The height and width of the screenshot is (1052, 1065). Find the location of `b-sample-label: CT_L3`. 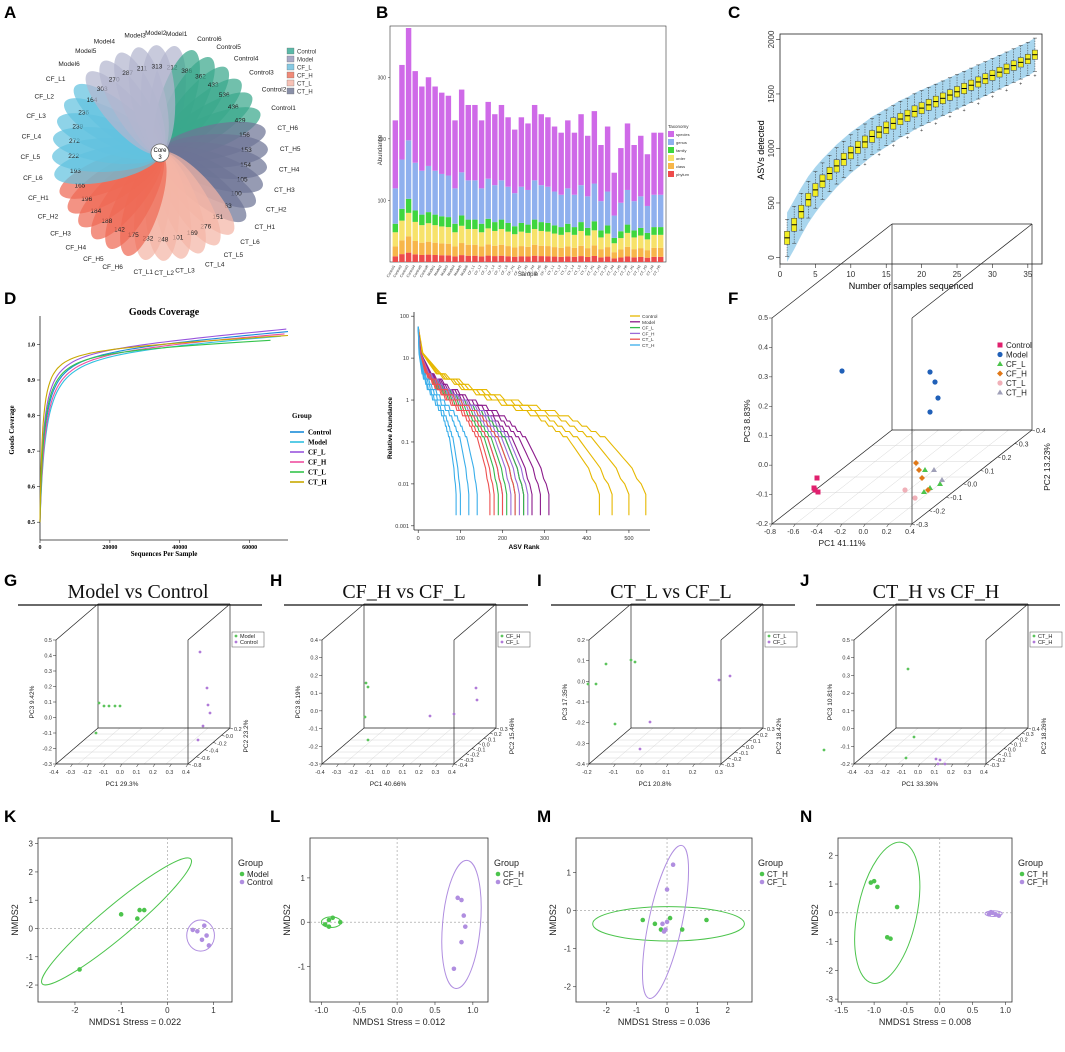

b-sample-label: CT_L3 is located at coordinates (564, 270).